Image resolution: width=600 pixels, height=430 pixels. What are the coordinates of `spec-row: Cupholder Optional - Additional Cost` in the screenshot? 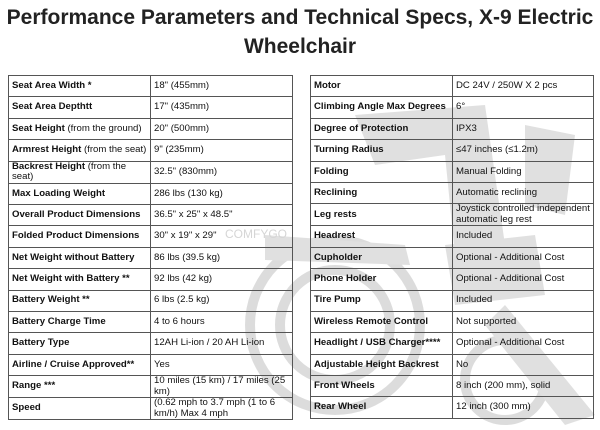 It's located at (452, 258).